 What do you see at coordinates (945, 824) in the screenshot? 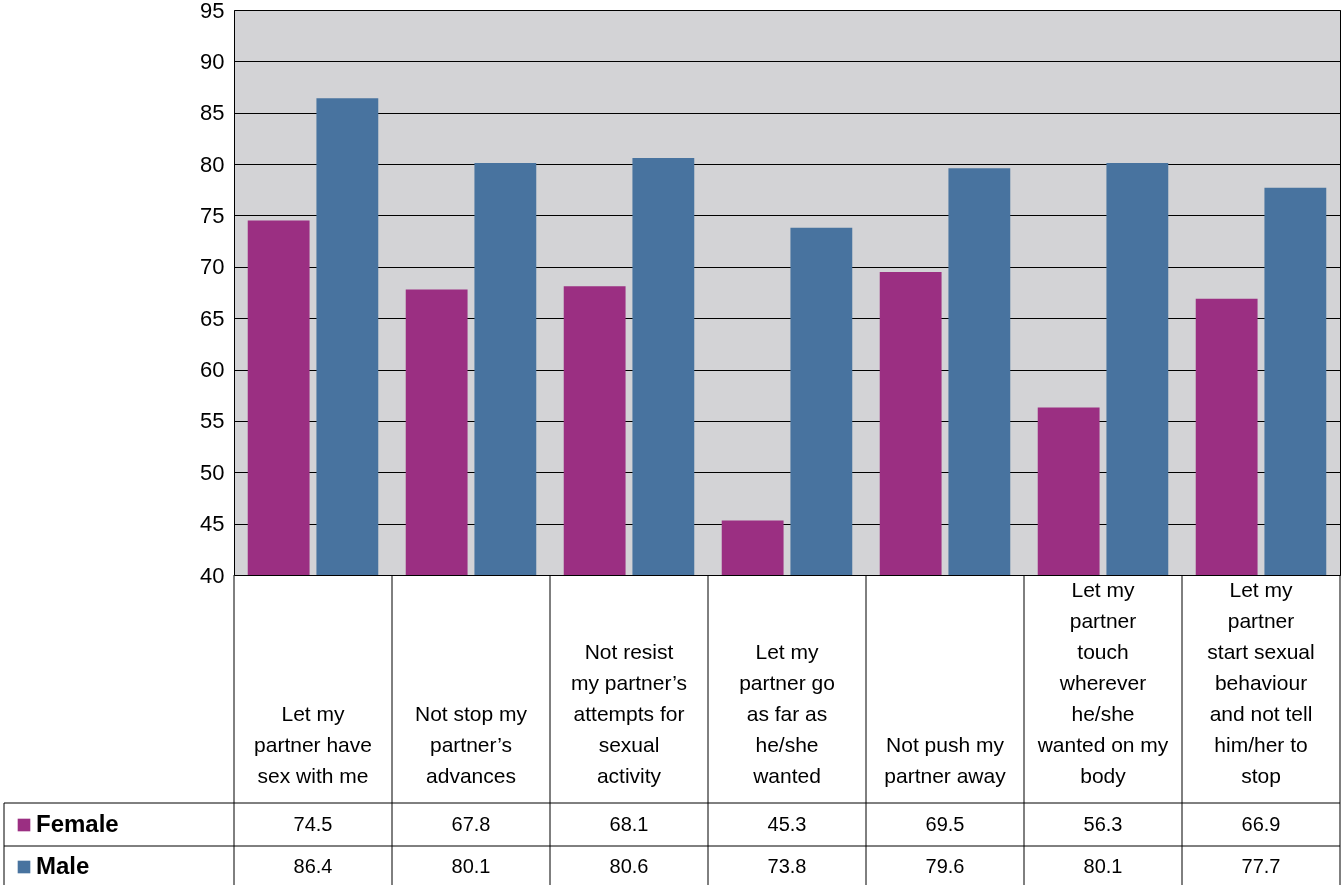
I see `data-label: 69.5` at bounding box center [945, 824].